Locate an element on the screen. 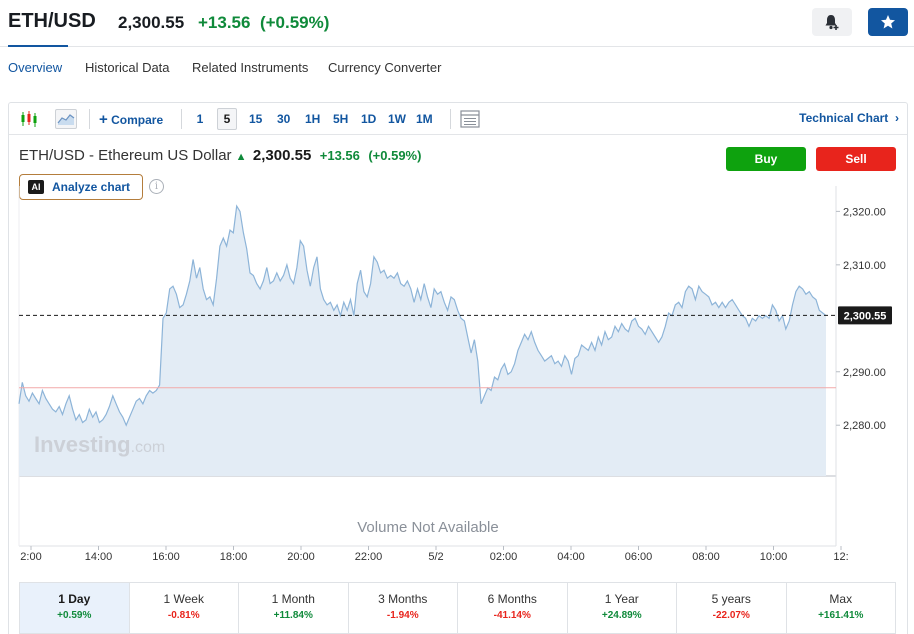  period-change-value: -22.07% is located at coordinates (731, 615).